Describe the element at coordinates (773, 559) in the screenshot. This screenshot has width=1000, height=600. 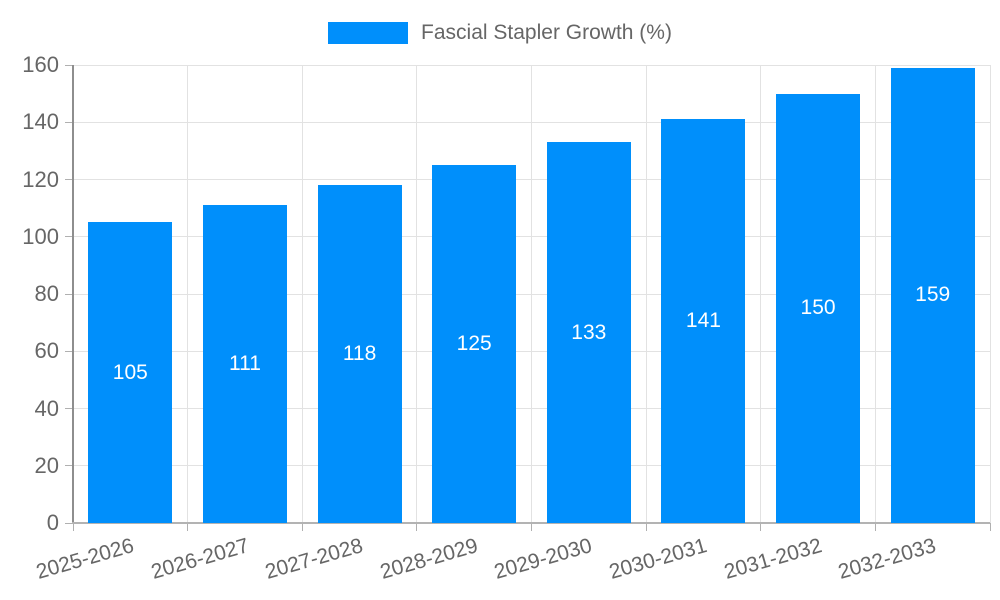
I see `x-axis-label: 2031-2032` at that location.